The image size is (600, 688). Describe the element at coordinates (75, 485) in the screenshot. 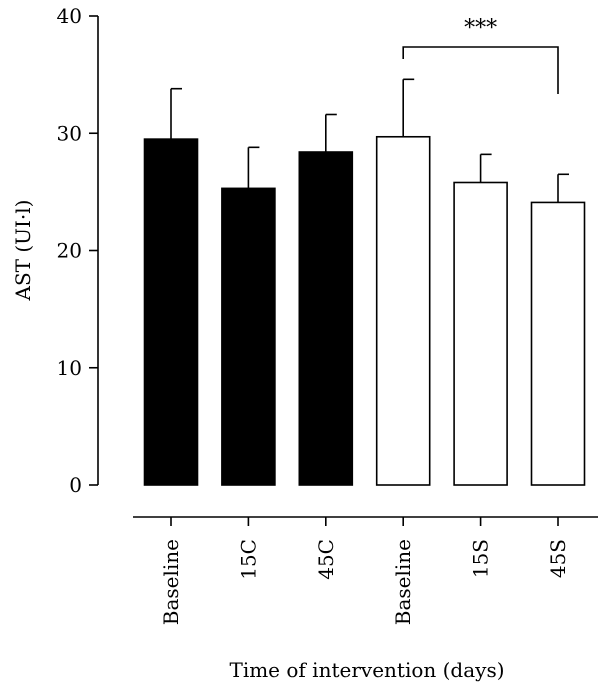

I see `y-tick-label: 0` at that location.